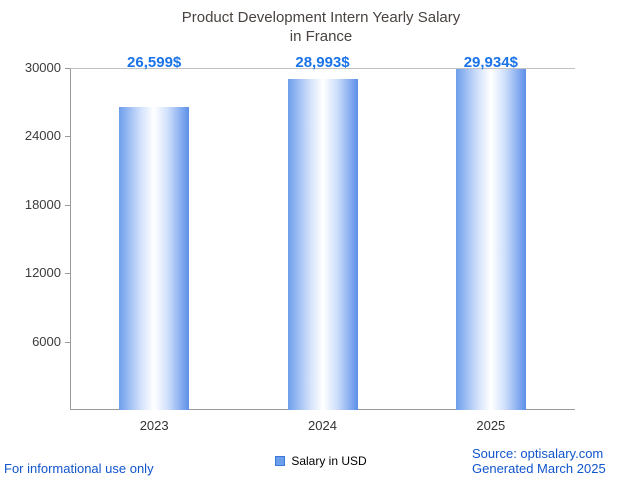 The height and width of the screenshot is (482, 642). Describe the element at coordinates (491, 425) in the screenshot. I see `x-axis-label: 2025` at that location.